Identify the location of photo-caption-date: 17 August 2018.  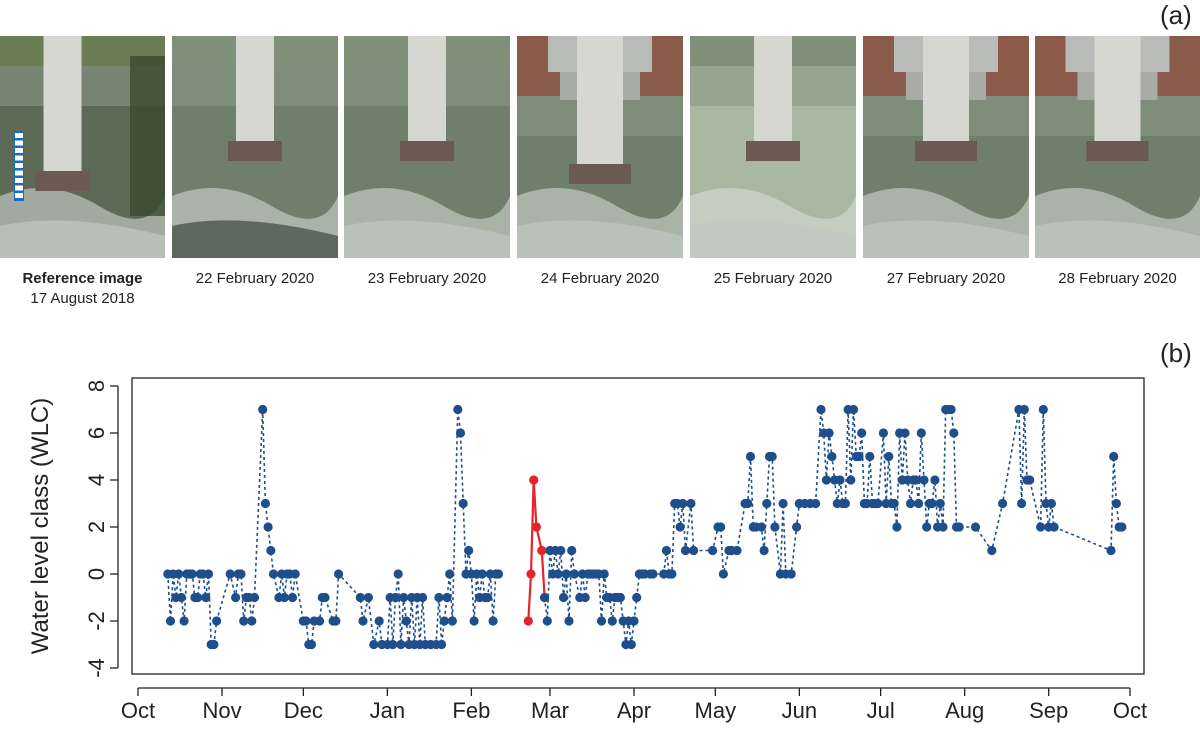
(82, 298).